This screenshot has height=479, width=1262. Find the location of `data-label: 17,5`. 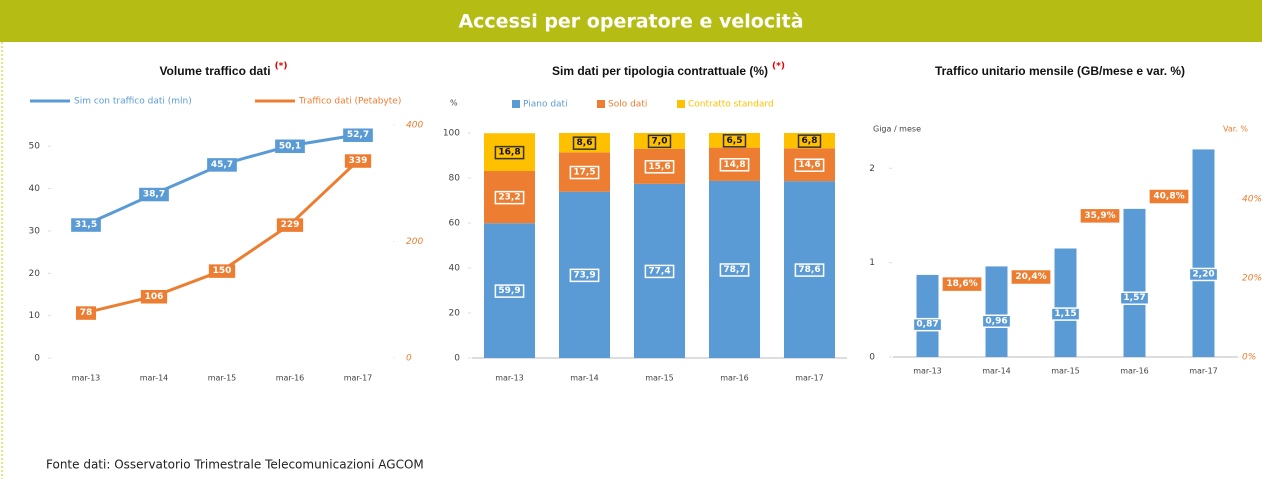

data-label: 17,5 is located at coordinates (584, 173).